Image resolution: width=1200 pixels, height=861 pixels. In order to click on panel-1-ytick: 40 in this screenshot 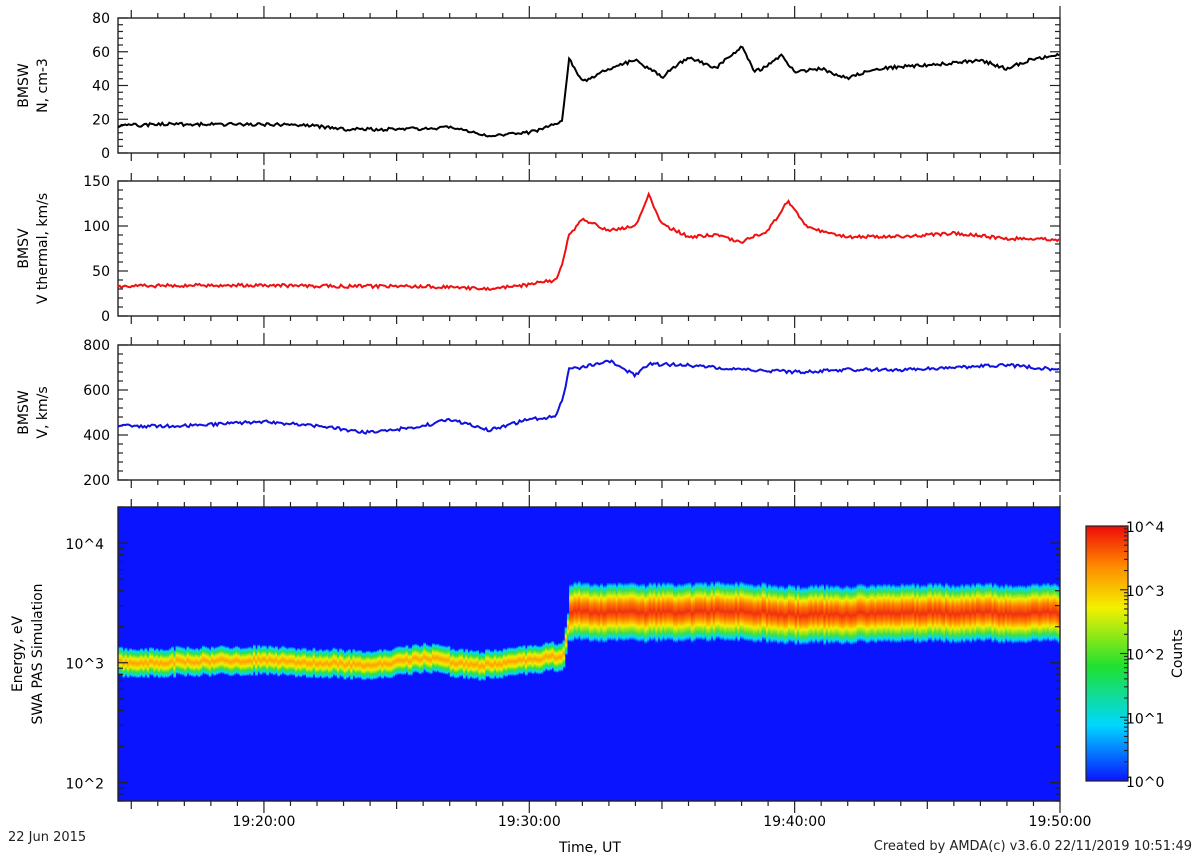, I will do `click(101, 87)`.